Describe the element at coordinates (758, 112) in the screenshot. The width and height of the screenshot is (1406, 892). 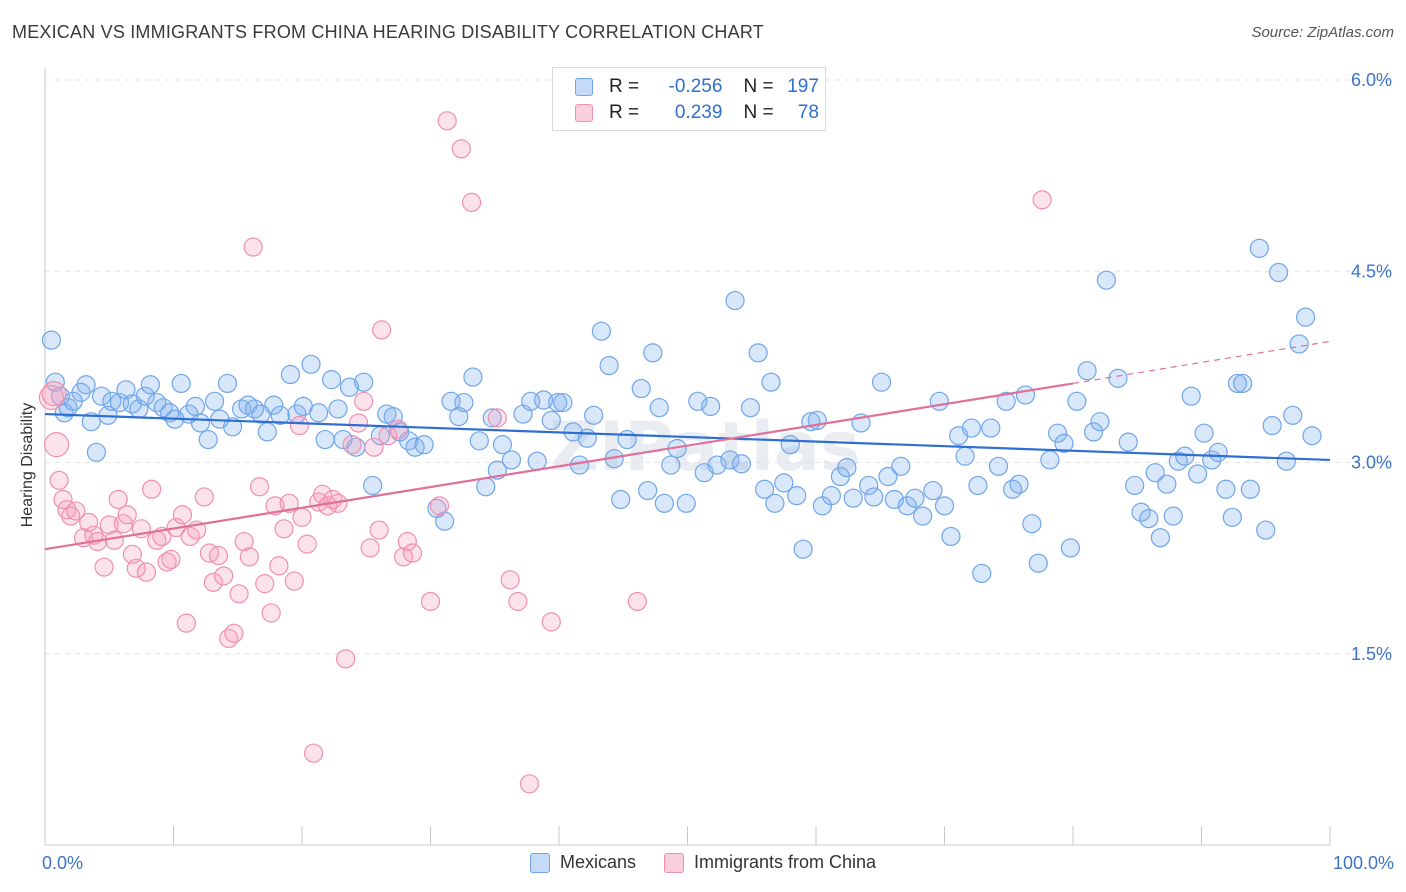
I see `n-label: N =` at that location.